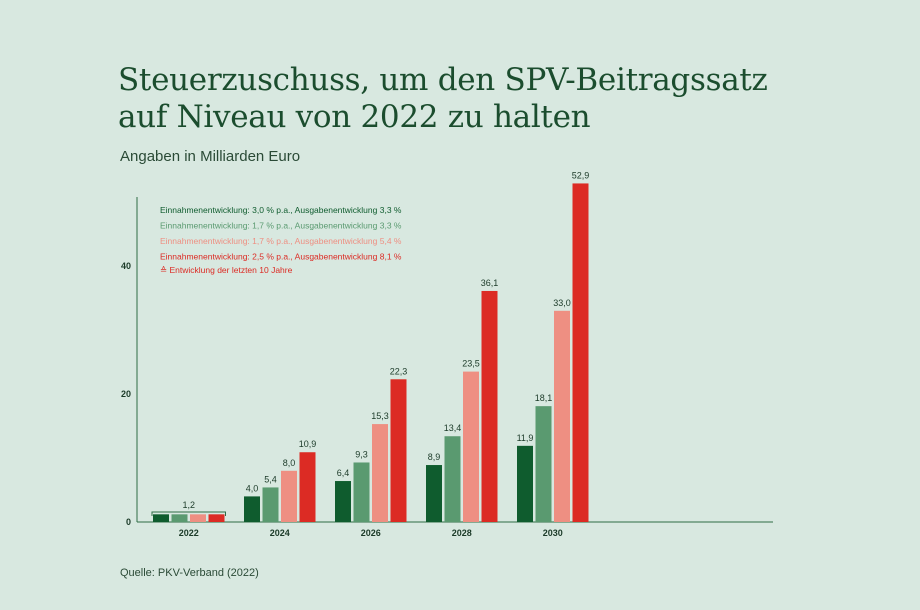 The image size is (920, 610). Describe the element at coordinates (189, 533) in the screenshot. I see `x-tick-label: 2022` at that location.